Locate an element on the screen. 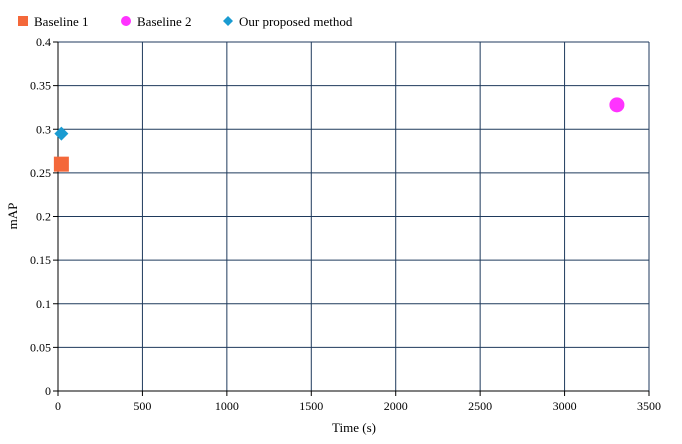 Image resolution: width=682 pixels, height=444 pixels. x-tick-label: 2000 is located at coordinates (396, 406).